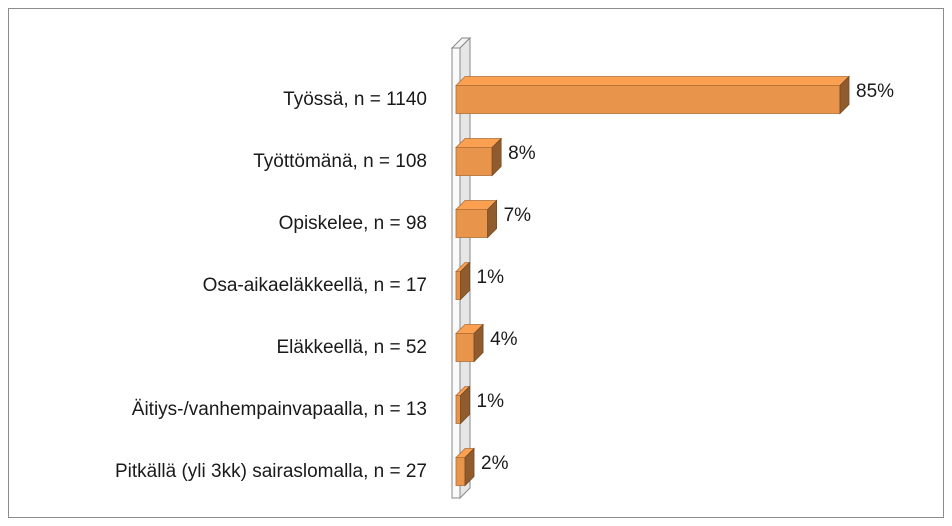  Describe the element at coordinates (518, 215) in the screenshot. I see `value-label: 7%` at that location.